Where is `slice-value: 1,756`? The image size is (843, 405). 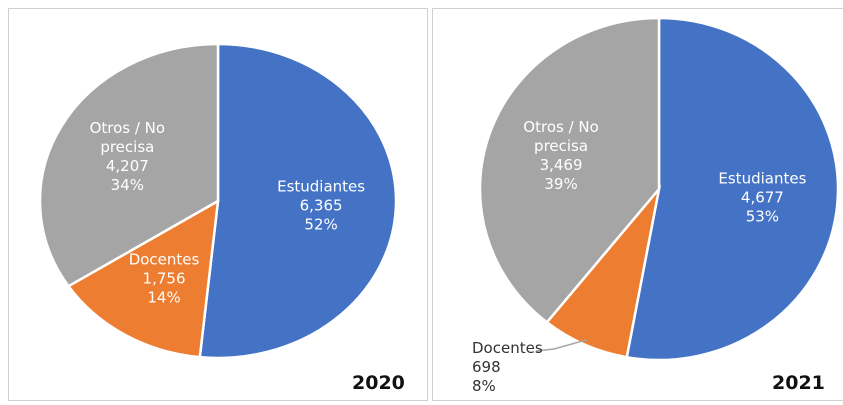 slice-value: 1,756 is located at coordinates (164, 278).